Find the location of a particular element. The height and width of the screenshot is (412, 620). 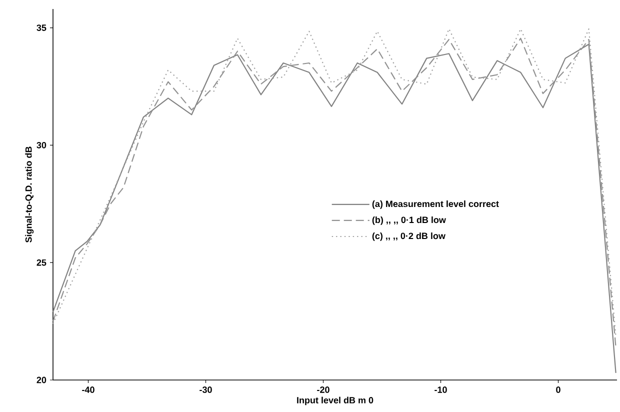

x-tick-label: -20 is located at coordinates (323, 389).